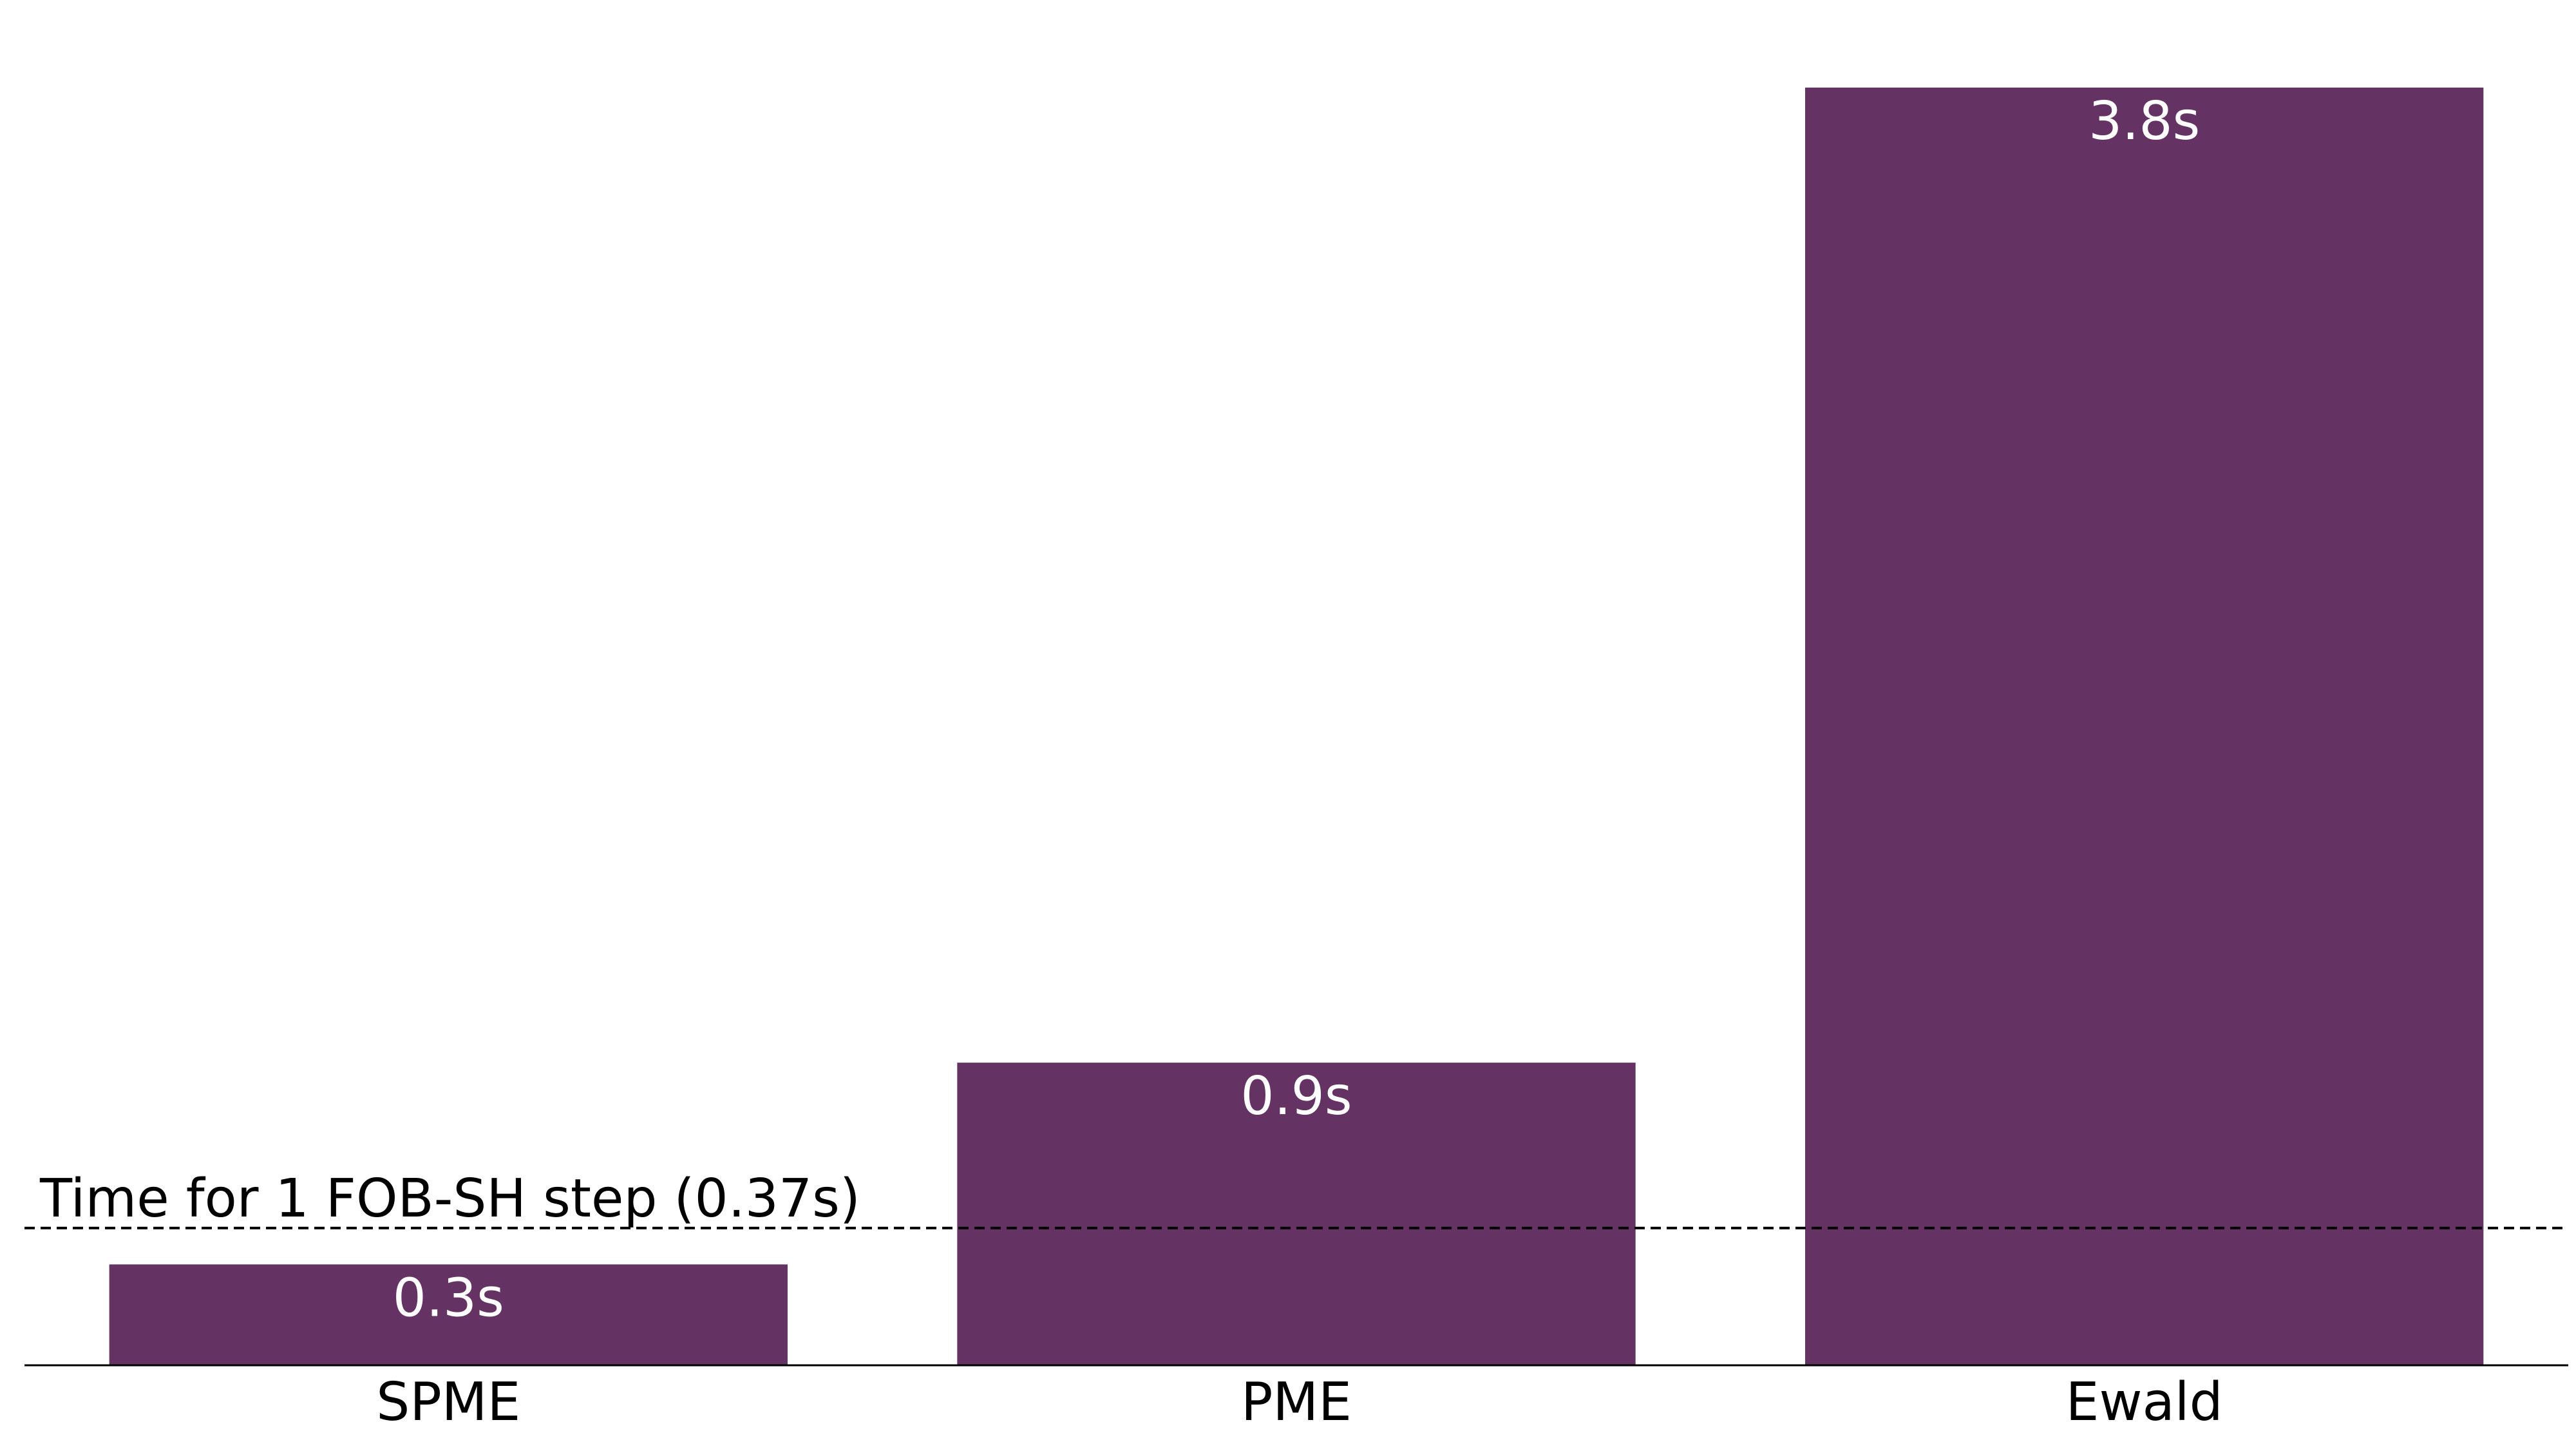 Image resolution: width=2576 pixels, height=1449 pixels. What do you see at coordinates (448, 1298) in the screenshot?
I see `bar-value-label: 0.3s` at bounding box center [448, 1298].